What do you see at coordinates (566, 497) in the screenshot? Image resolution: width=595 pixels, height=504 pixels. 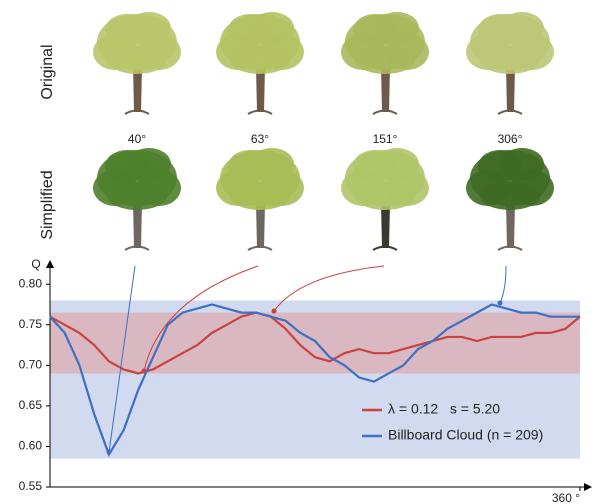 I see `x-tick-label: 360 °` at bounding box center [566, 497].